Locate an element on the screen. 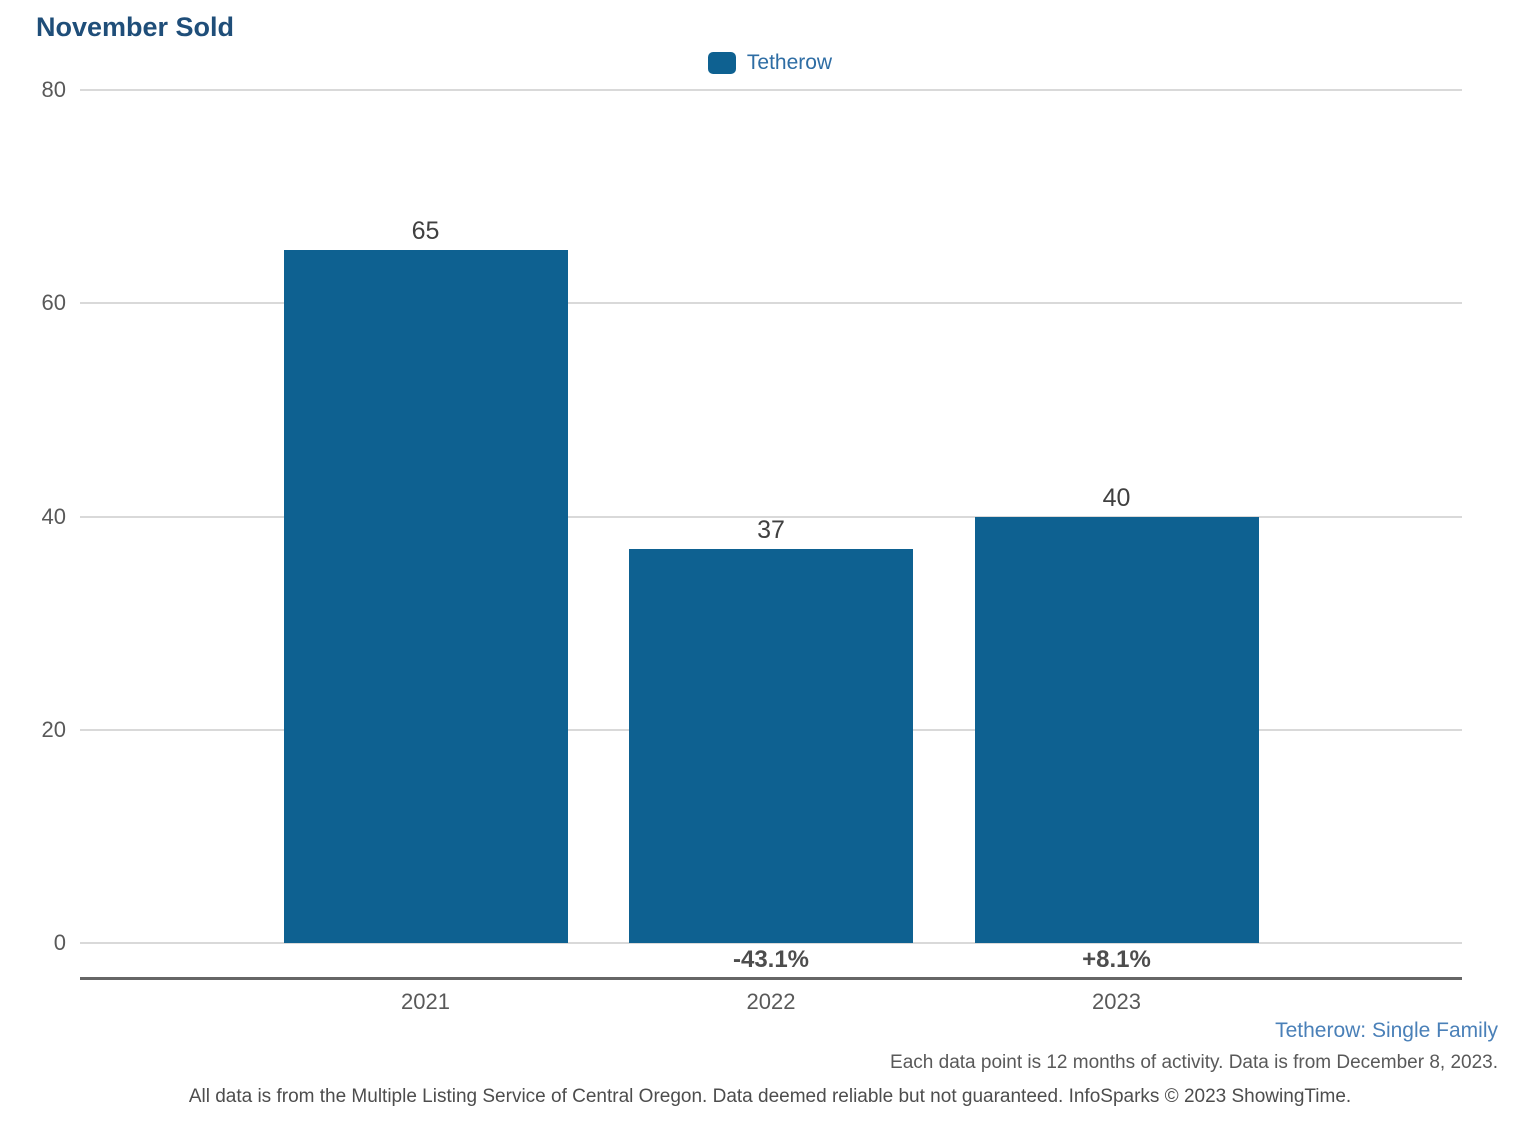 The width and height of the screenshot is (1540, 1126). bar-value-label: 65 is located at coordinates (425, 230).